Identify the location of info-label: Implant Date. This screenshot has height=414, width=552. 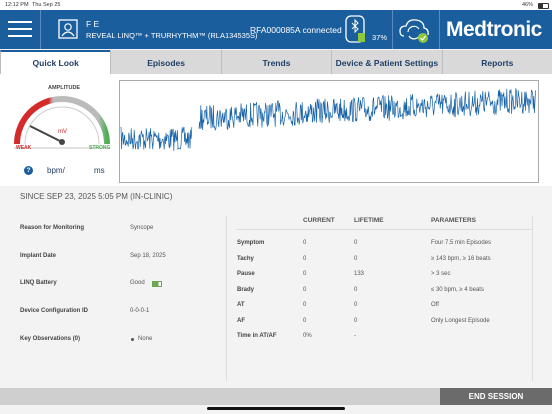
(38, 256).